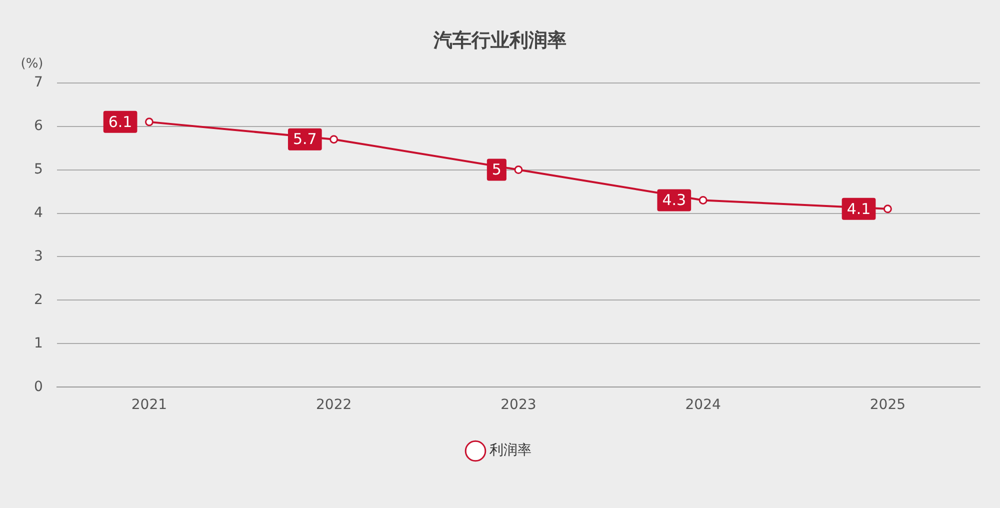  What do you see at coordinates (149, 405) in the screenshot?
I see `x-tick-label: 2021` at bounding box center [149, 405].